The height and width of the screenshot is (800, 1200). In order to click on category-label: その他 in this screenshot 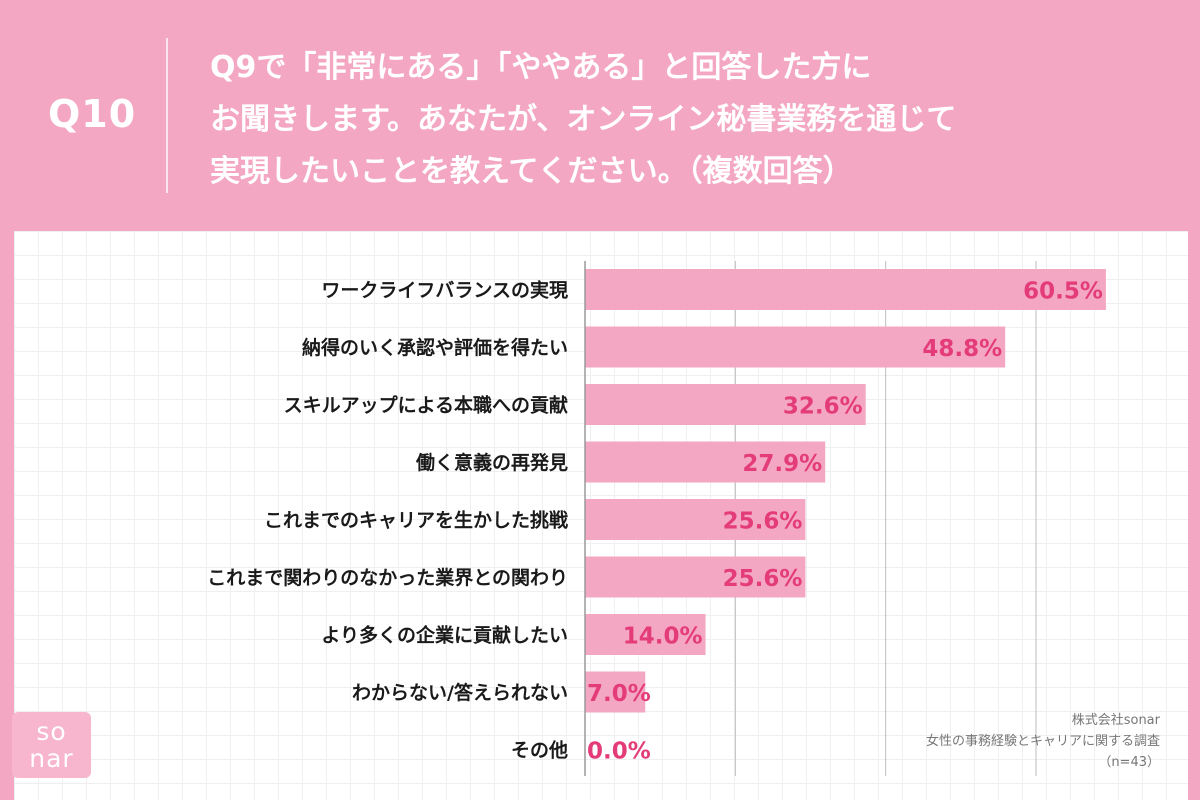, I will do `click(539, 750)`.